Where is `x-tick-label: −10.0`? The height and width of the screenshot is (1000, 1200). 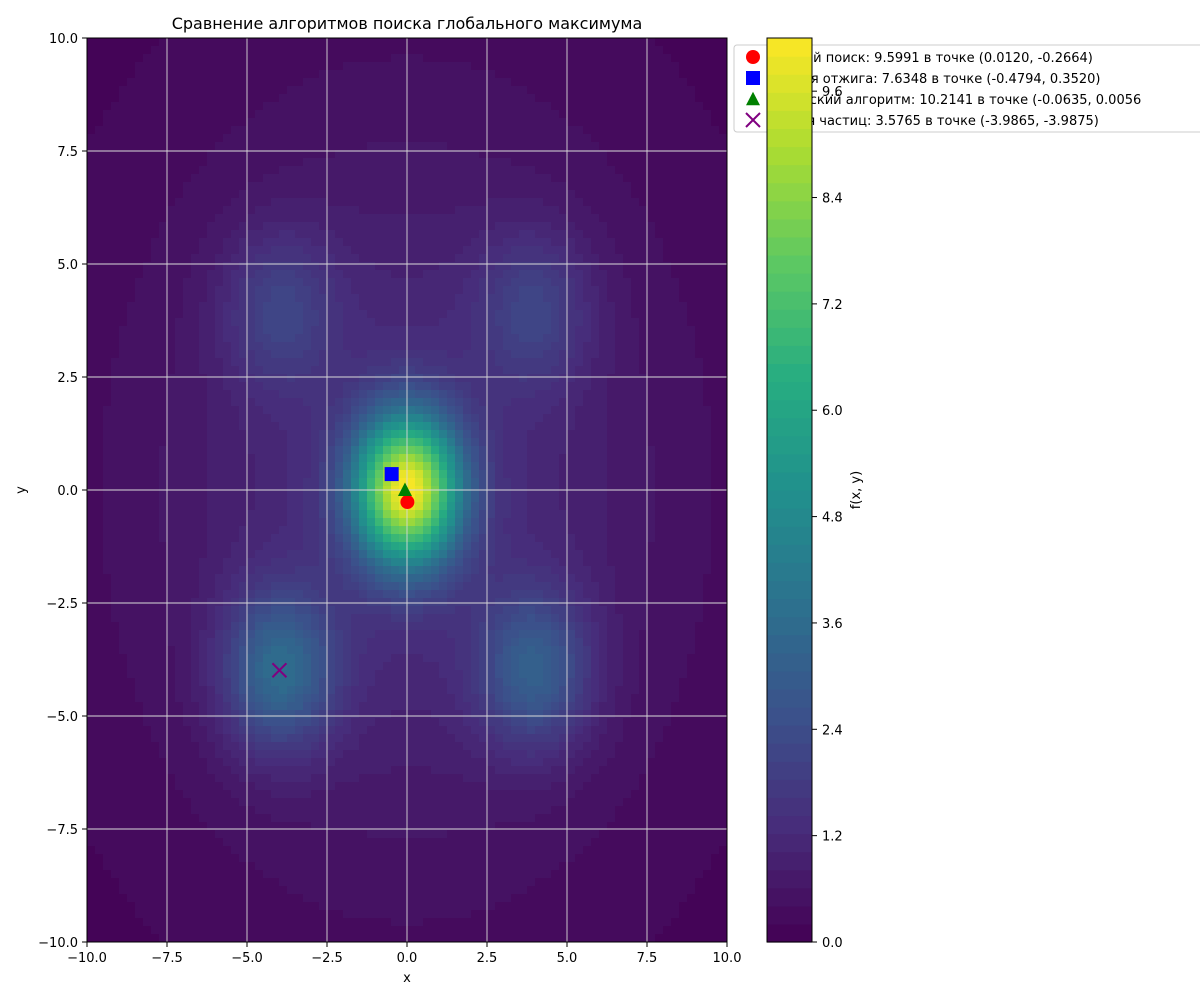
x-tick-label: −10.0 is located at coordinates (87, 958).